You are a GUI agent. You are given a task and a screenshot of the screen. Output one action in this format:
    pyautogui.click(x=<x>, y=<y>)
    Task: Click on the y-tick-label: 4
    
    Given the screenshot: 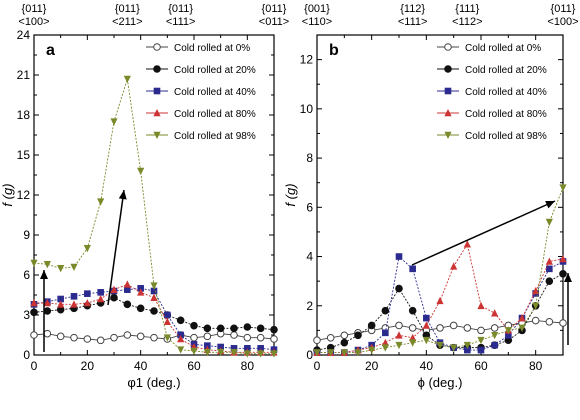 What is the action you would take?
    pyautogui.click(x=309, y=257)
    